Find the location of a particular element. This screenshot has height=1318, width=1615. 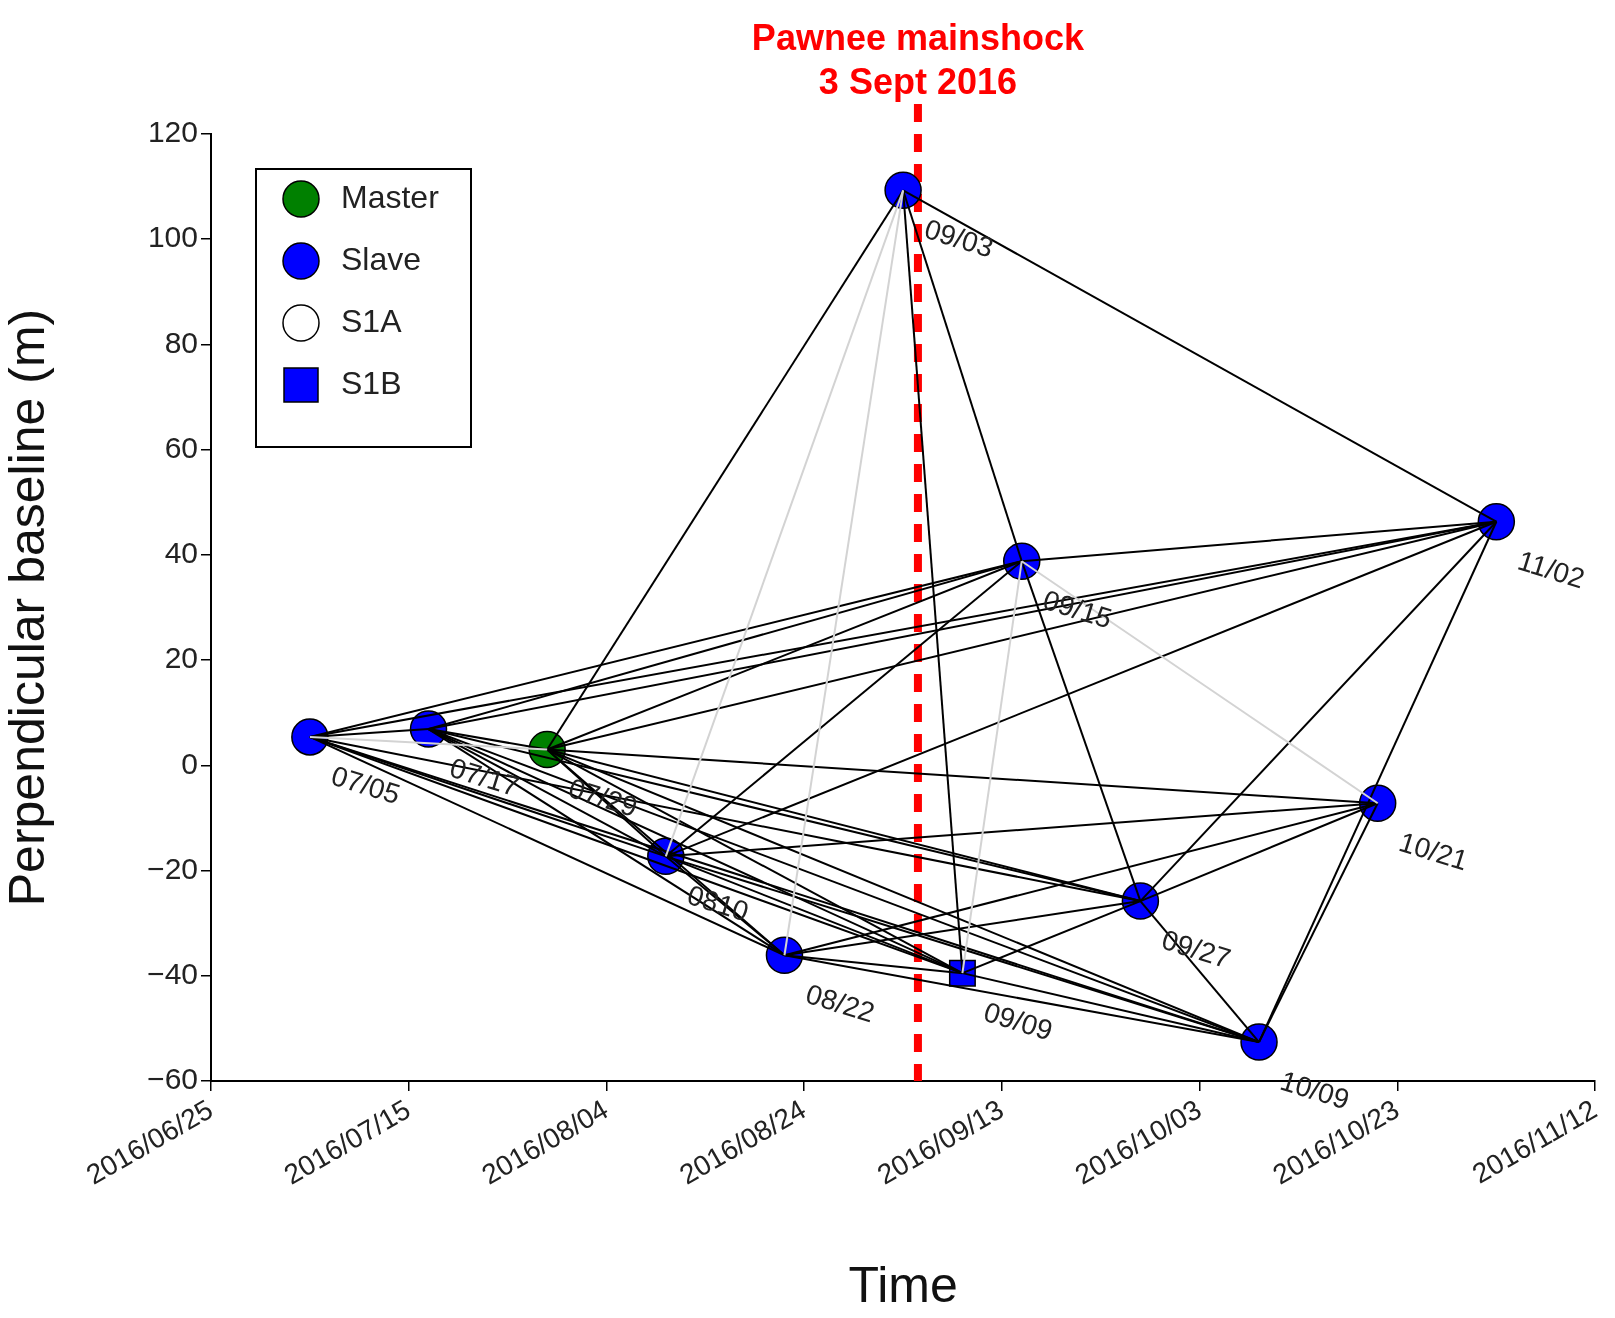

annotation: 07/17 is located at coordinates (484, 777).